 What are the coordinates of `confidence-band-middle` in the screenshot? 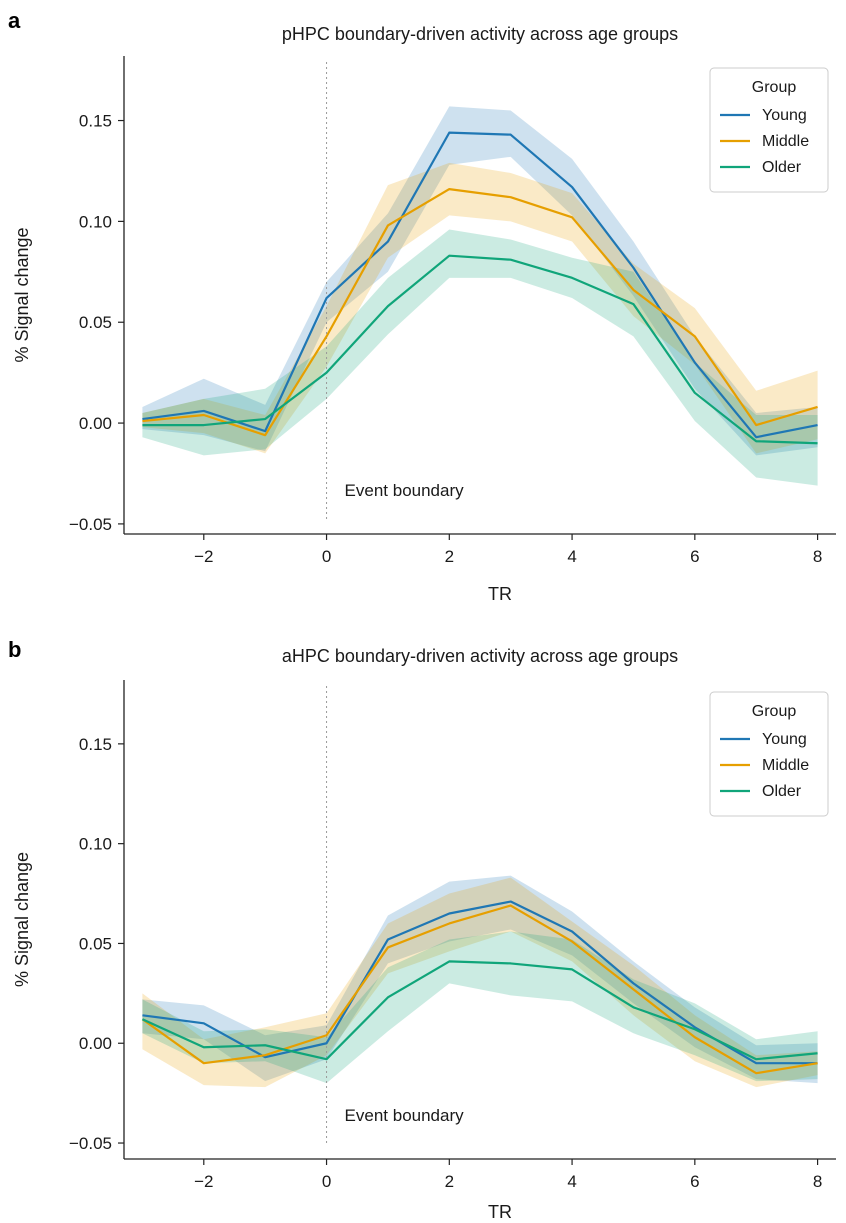 It's located at (480, 982).